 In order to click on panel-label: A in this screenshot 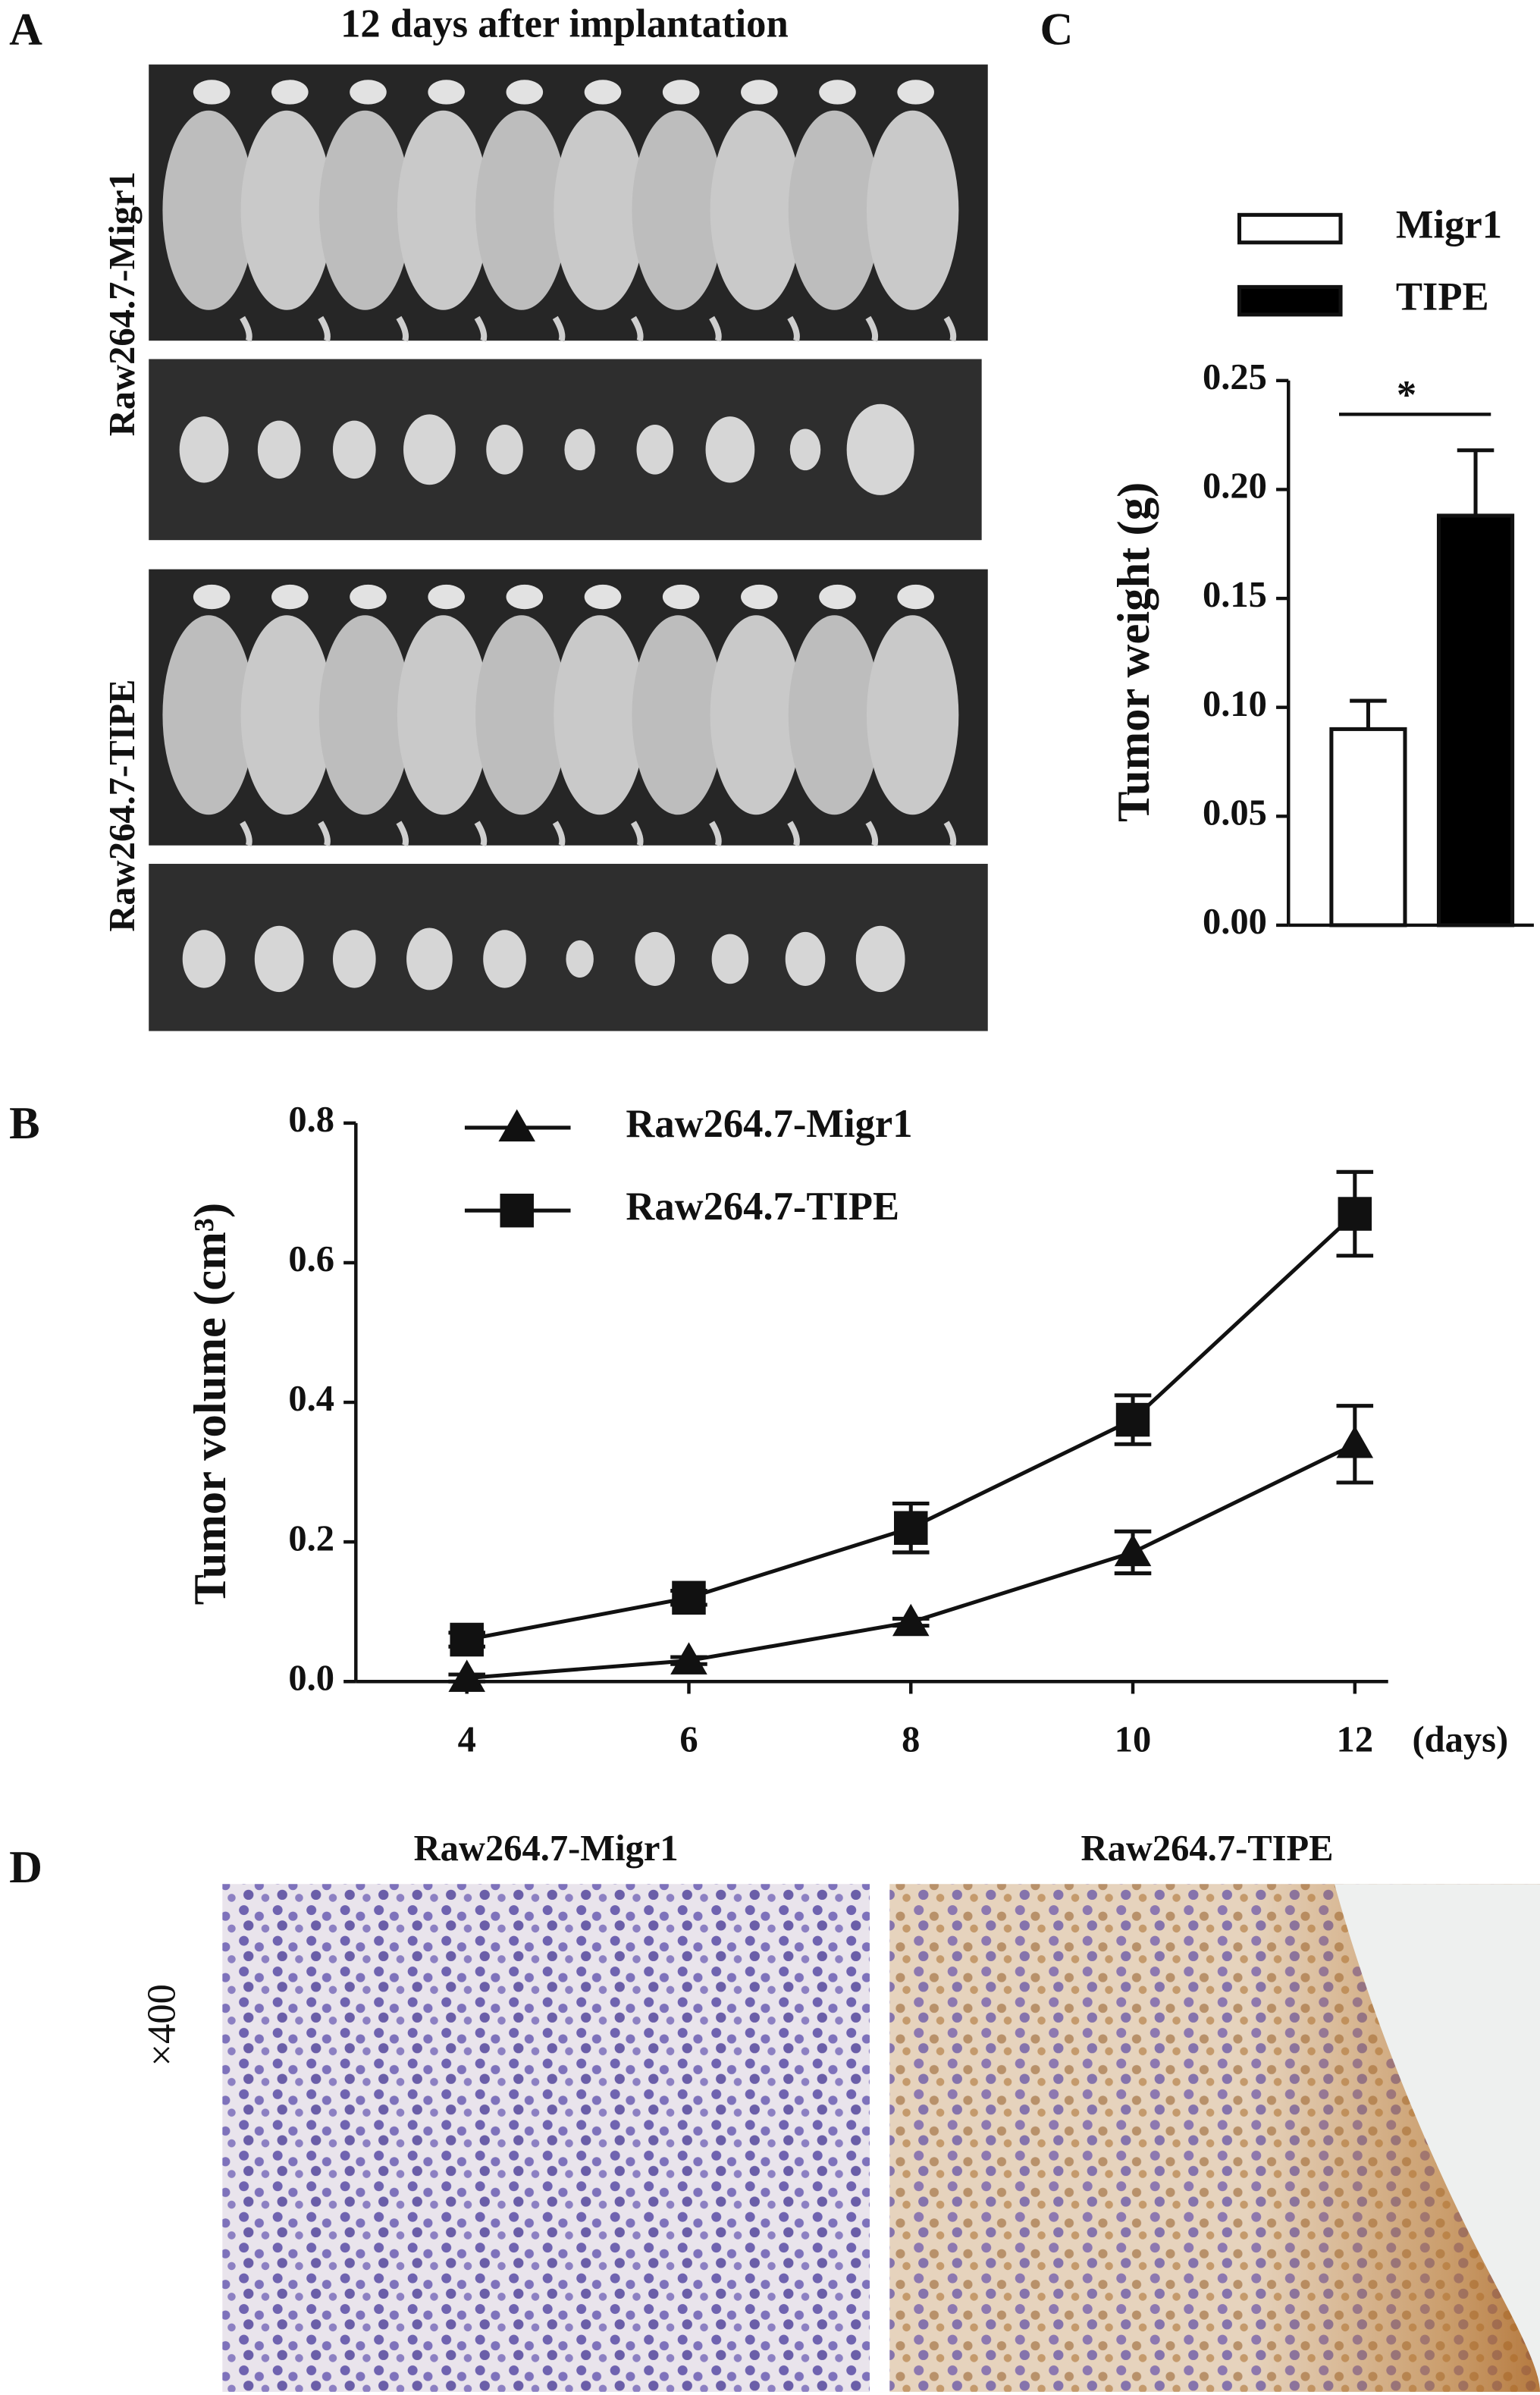, I will do `click(25, 30)`.